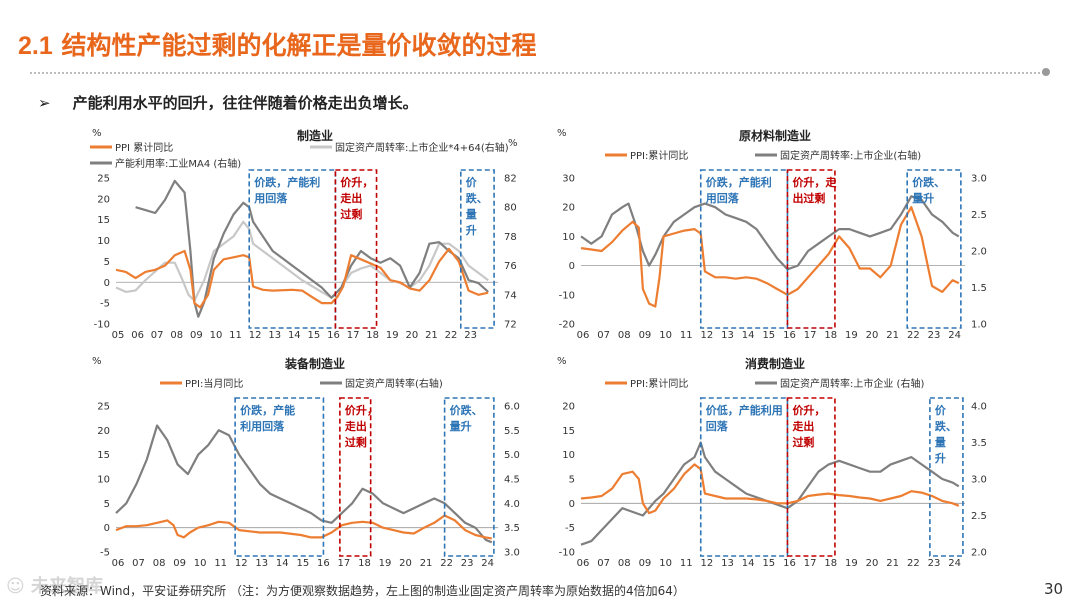 Image resolution: width=1080 pixels, height=608 pixels. Describe the element at coordinates (487, 563) in the screenshot. I see `x-tick: 24` at that location.